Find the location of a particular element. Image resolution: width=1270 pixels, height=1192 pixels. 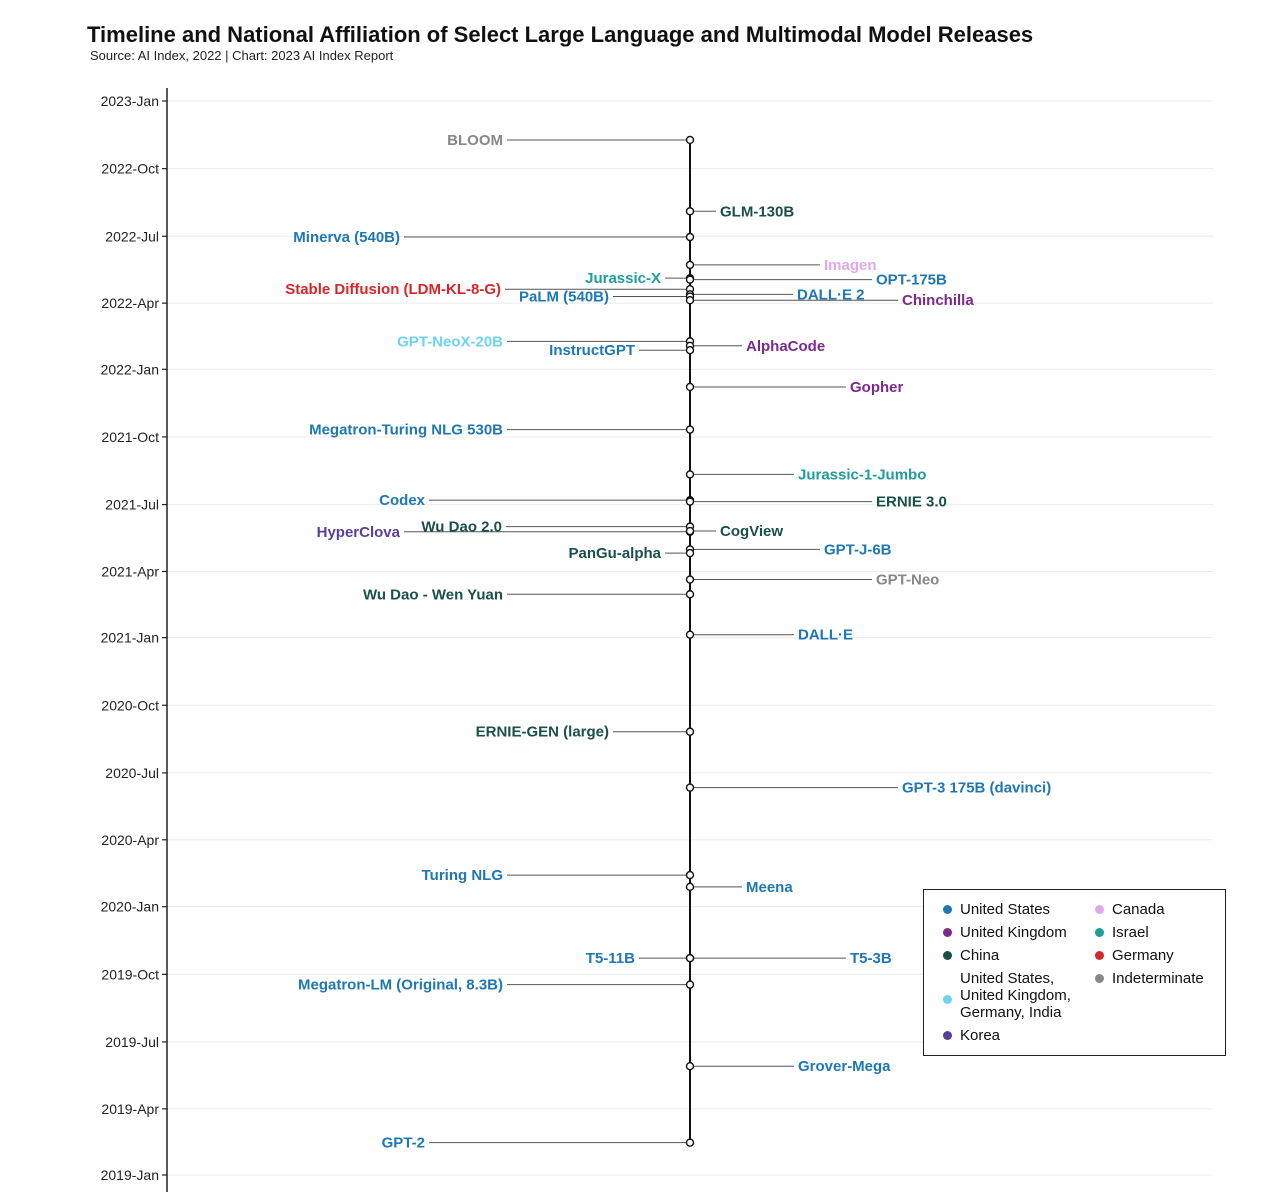

release-points is located at coordinates (690, 641).